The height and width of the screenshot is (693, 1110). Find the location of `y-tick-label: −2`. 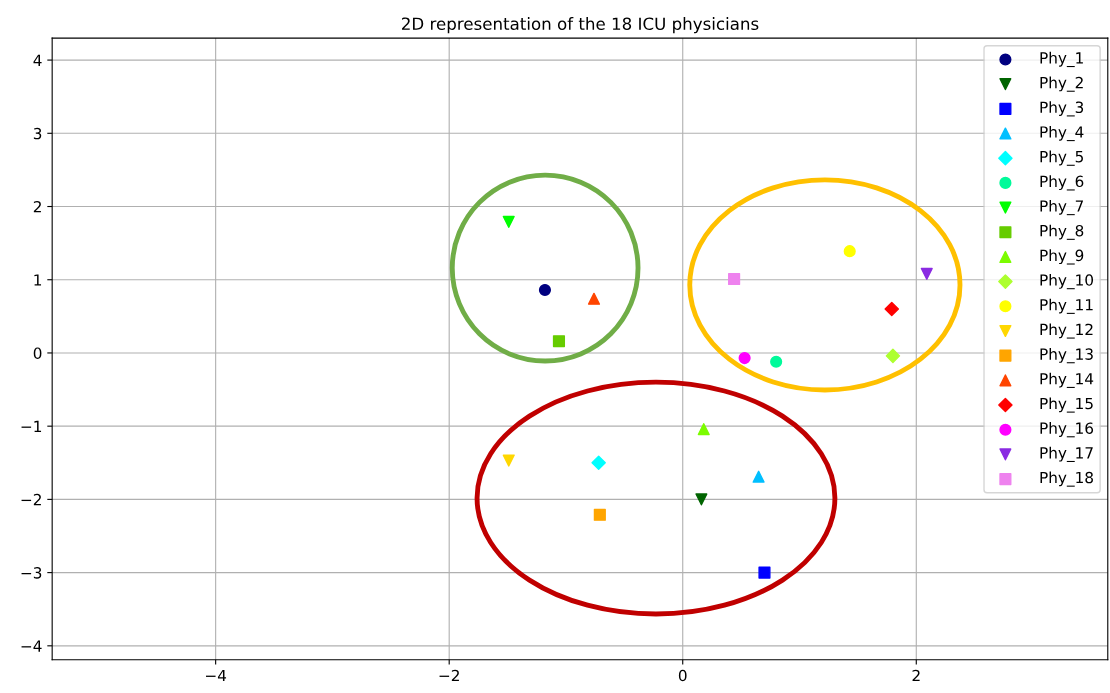

y-tick-label: −2 is located at coordinates (31, 499).